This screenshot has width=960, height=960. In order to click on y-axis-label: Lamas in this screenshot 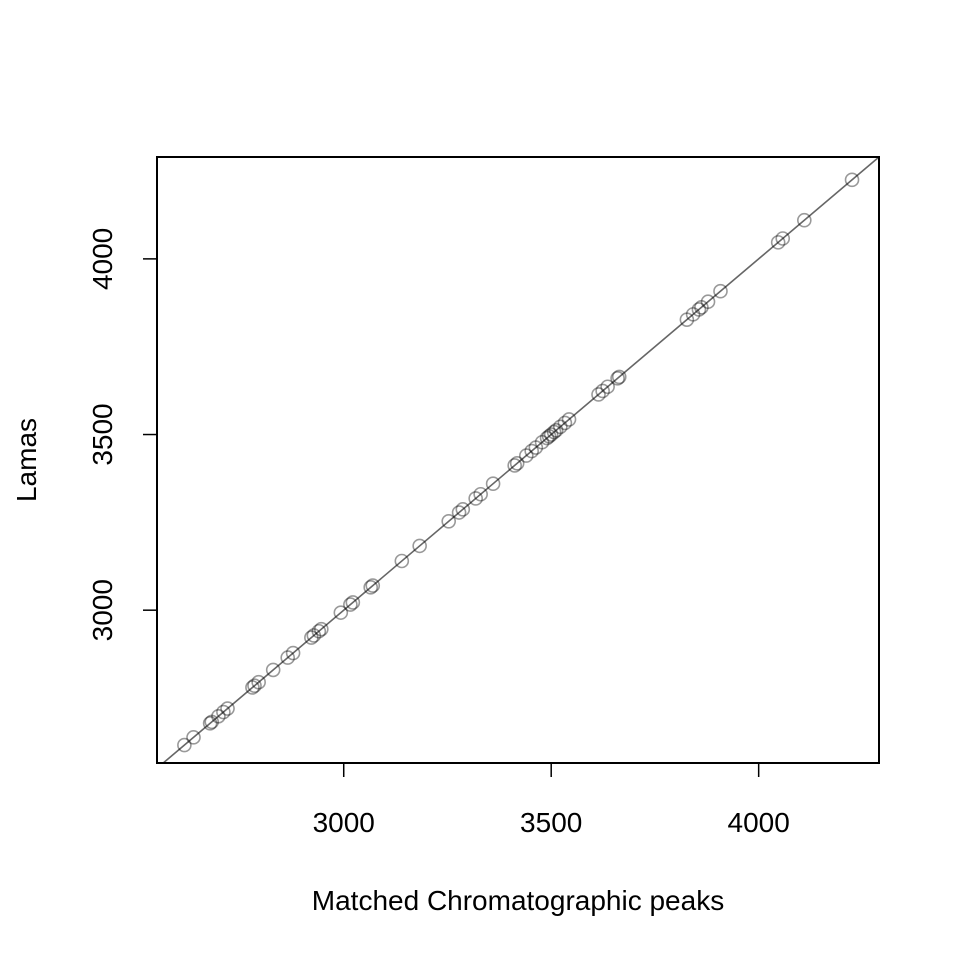, I will do `click(26, 460)`.